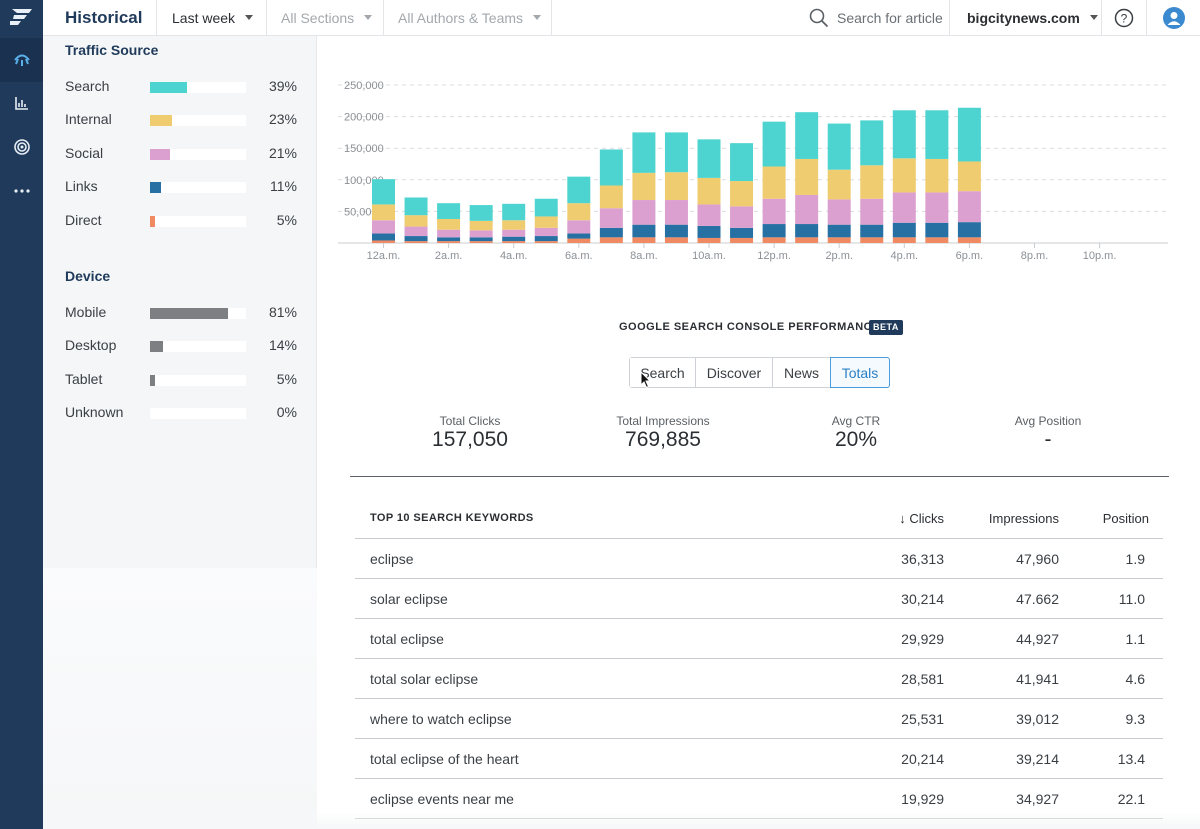 The width and height of the screenshot is (1200, 829). What do you see at coordinates (644, 152) in the screenshot?
I see `bar-search-8a.m.` at bounding box center [644, 152].